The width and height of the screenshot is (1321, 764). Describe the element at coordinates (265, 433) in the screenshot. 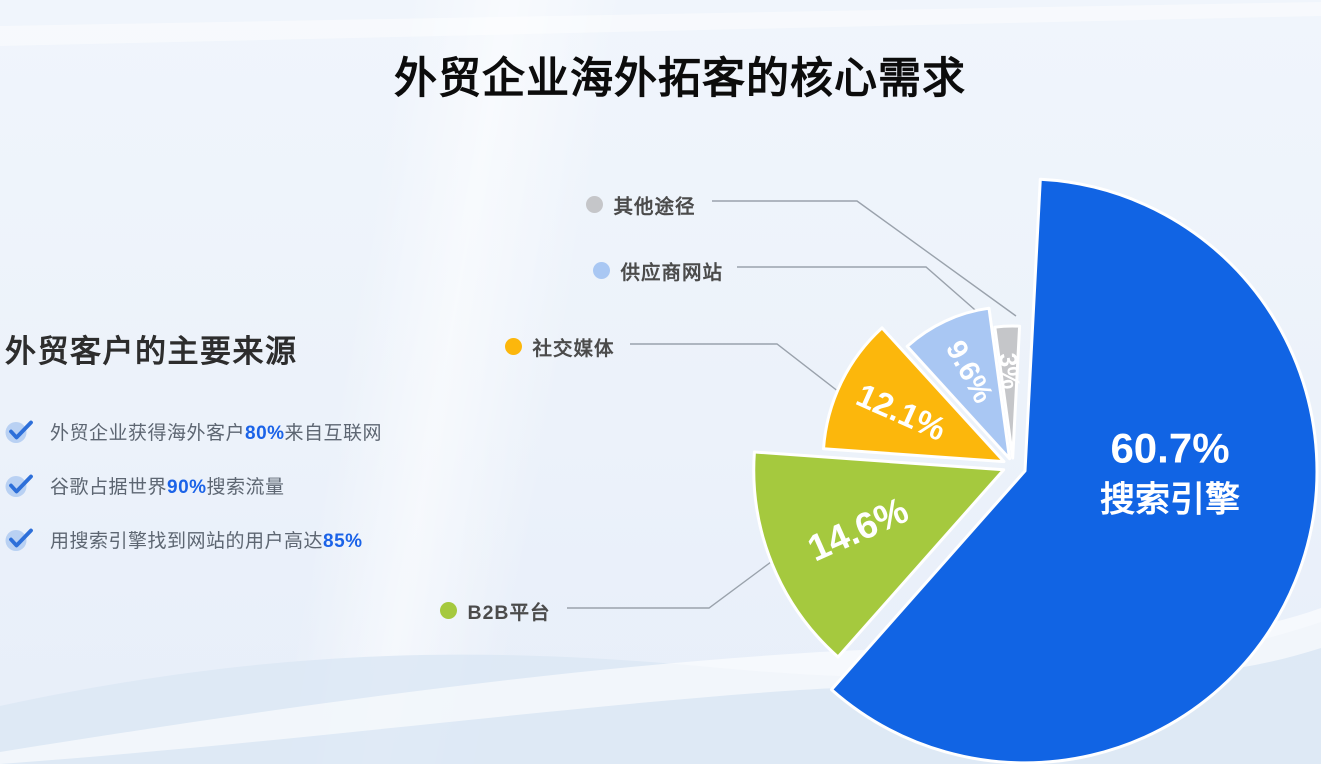

I see `bullet-highlight: 80%` at that location.